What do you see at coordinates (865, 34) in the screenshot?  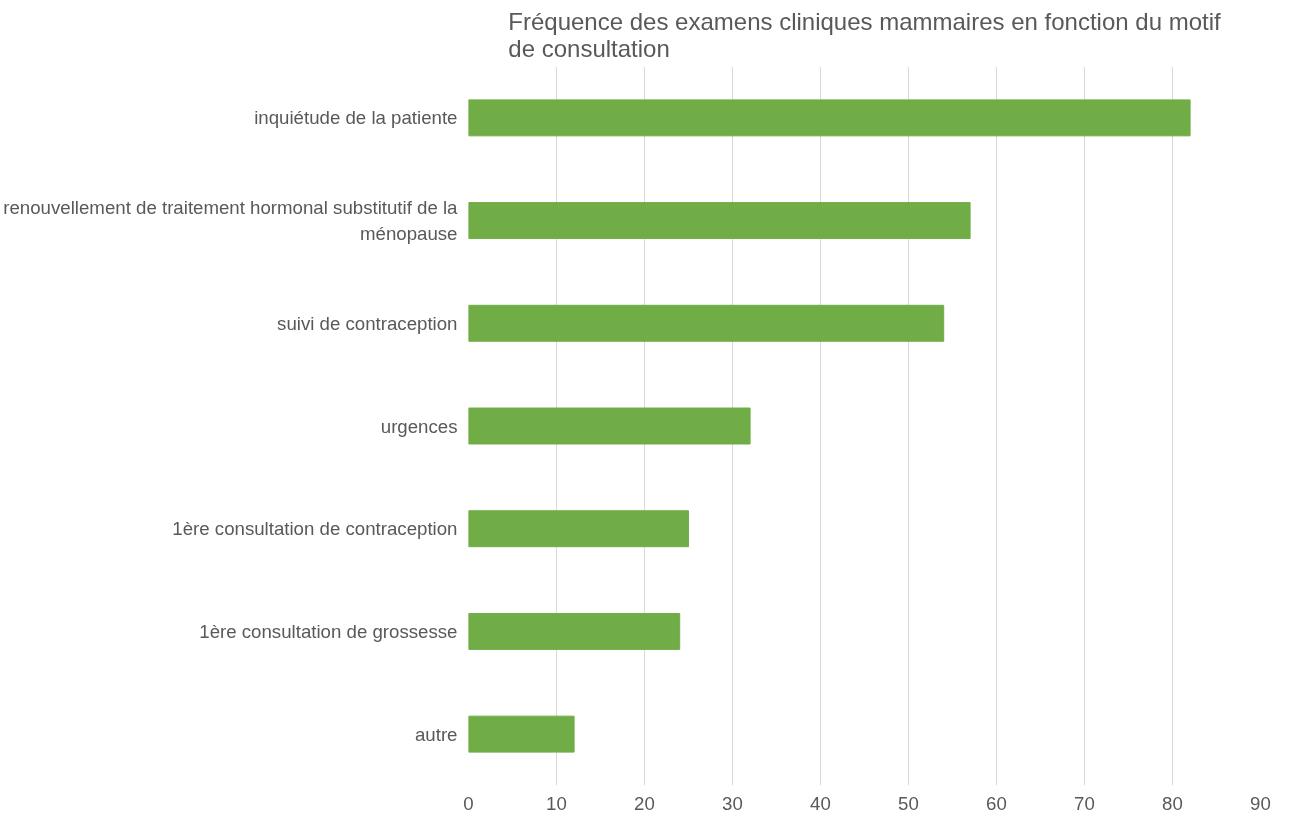 I see `chart-title: Fréquence des examens cliniques mammaires en fonction du motif de consultation` at bounding box center [865, 34].